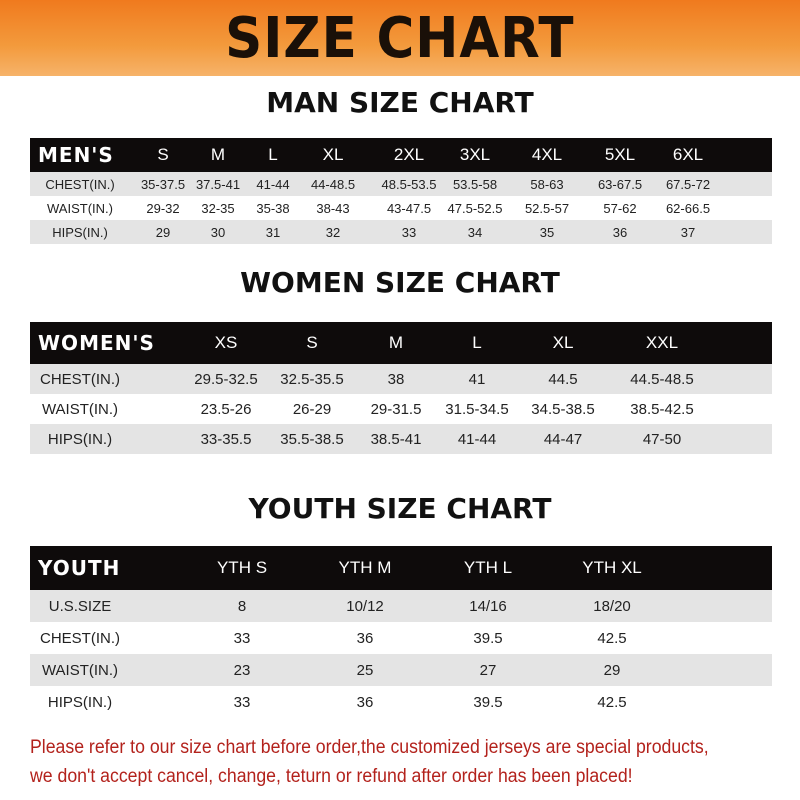 The width and height of the screenshot is (800, 800). Describe the element at coordinates (662, 342) in the screenshot. I see `size-header-cell: XXL` at that location.